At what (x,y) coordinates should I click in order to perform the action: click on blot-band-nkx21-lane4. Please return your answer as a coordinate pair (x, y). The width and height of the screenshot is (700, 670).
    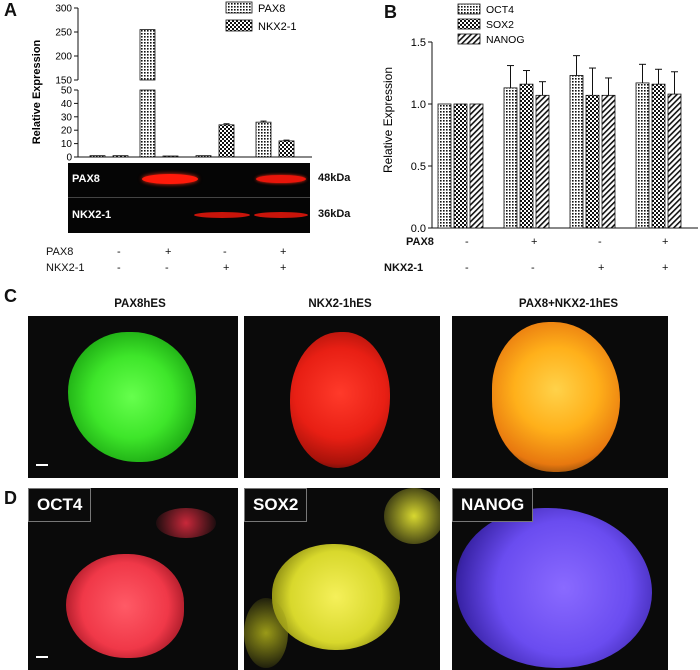
    Looking at the image, I should click on (281, 215).